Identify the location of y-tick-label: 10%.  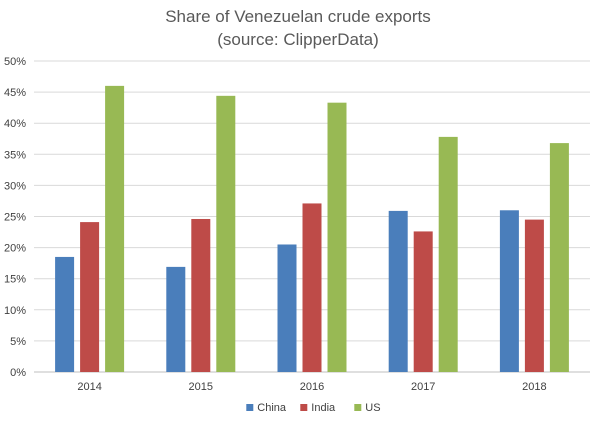
(15, 311).